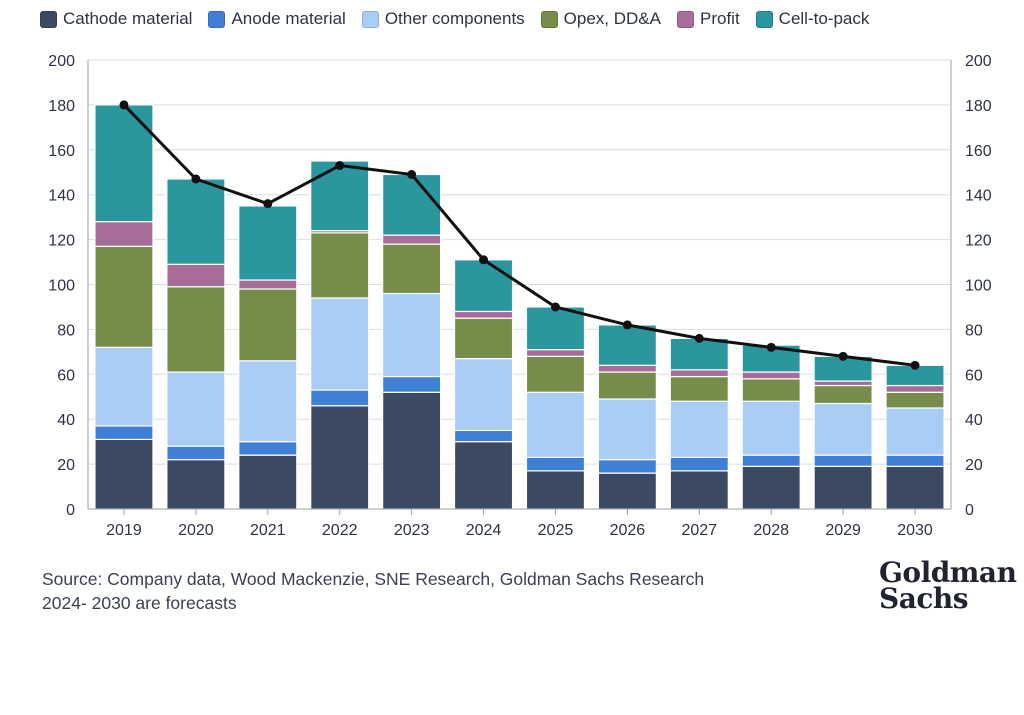 The width and height of the screenshot is (1024, 715). I want to click on x-tick-label: 2023, so click(412, 530).